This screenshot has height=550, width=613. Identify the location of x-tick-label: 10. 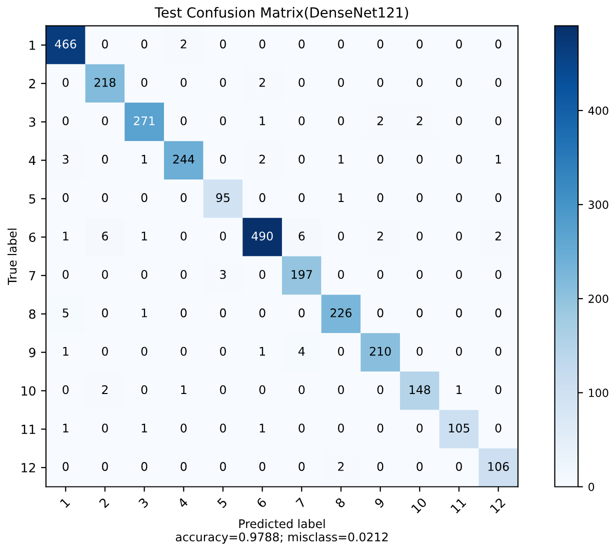
(419, 505).